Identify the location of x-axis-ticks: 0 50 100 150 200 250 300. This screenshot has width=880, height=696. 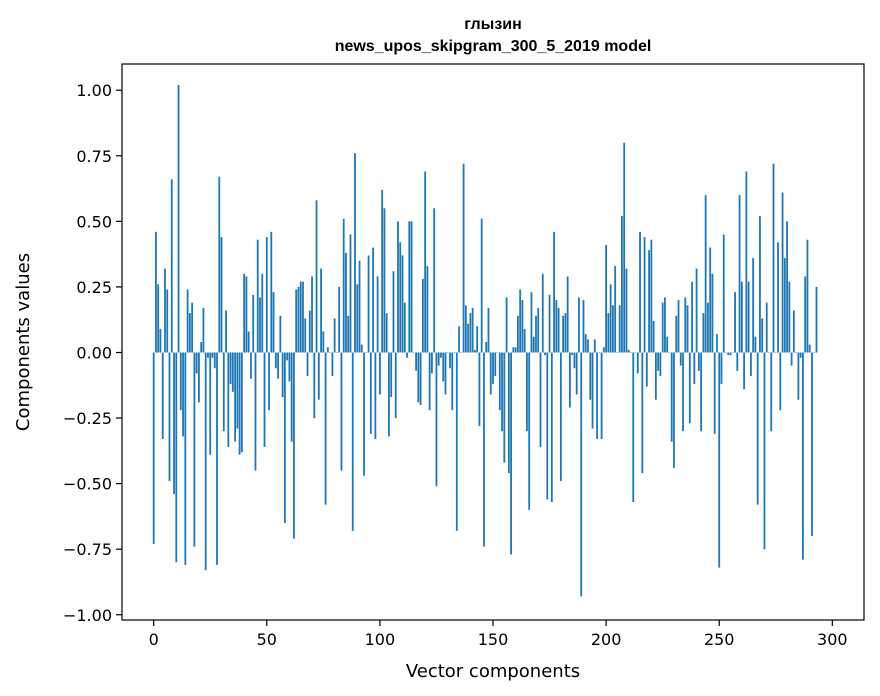
(498, 634).